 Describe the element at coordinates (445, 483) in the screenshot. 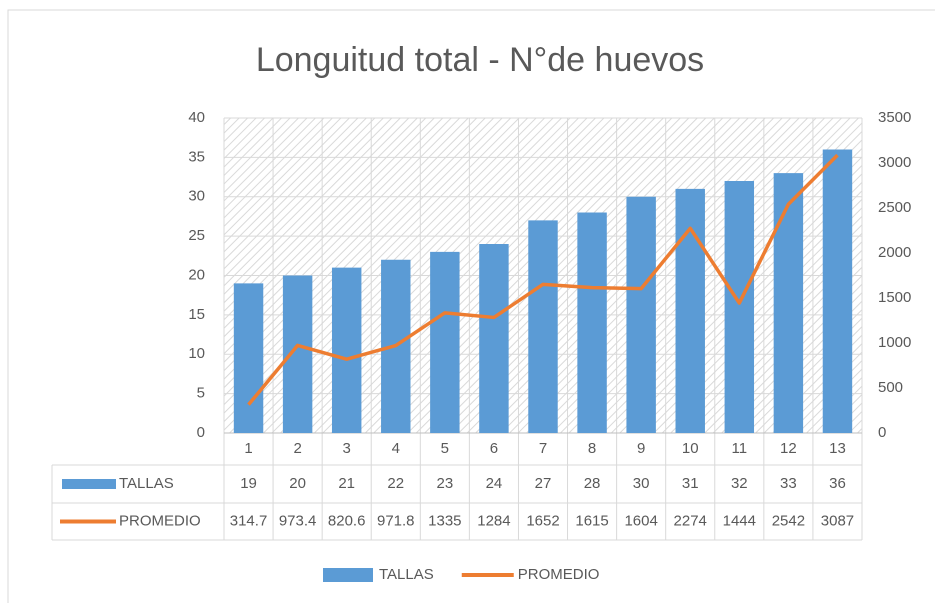

I see `table-value: 23` at that location.